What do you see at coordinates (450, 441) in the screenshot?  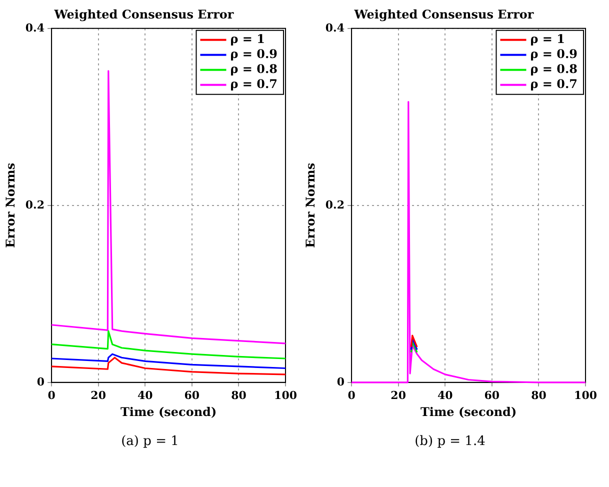 I see `text: (b) p = 1.4` at bounding box center [450, 441].